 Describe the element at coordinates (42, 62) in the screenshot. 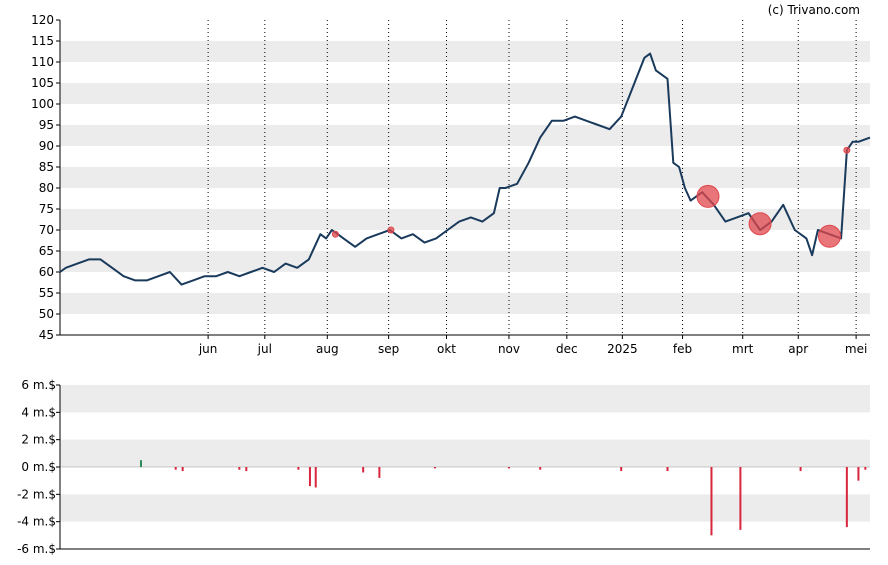

I see `y-tick-label: 110` at that location.